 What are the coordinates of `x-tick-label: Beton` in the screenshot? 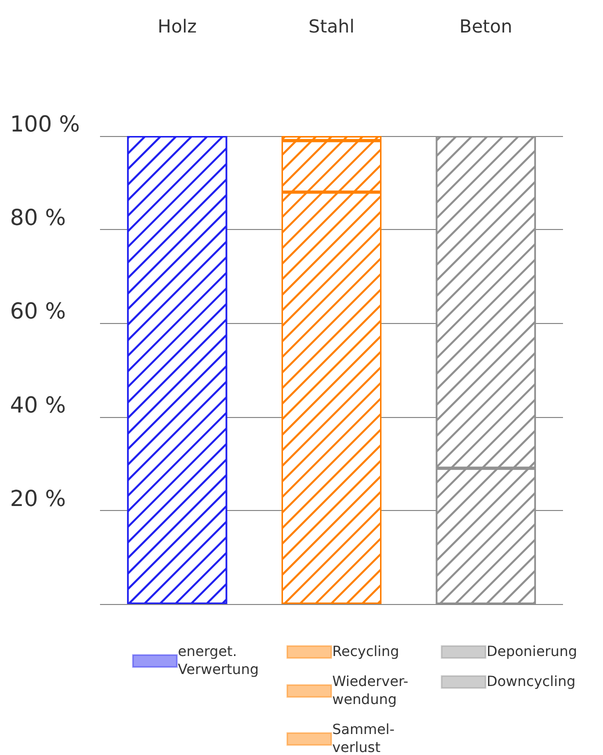 It's located at (485, 27).